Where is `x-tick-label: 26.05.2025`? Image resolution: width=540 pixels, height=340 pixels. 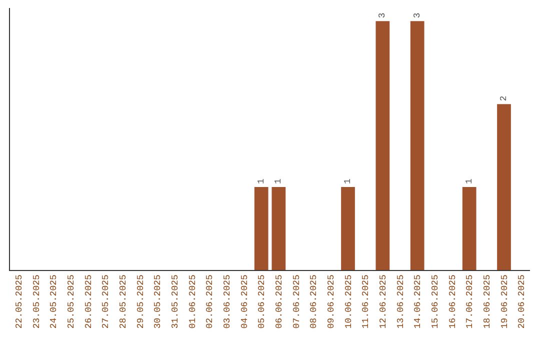 x-tick-label: 26.05.2025 is located at coordinates (89, 301).